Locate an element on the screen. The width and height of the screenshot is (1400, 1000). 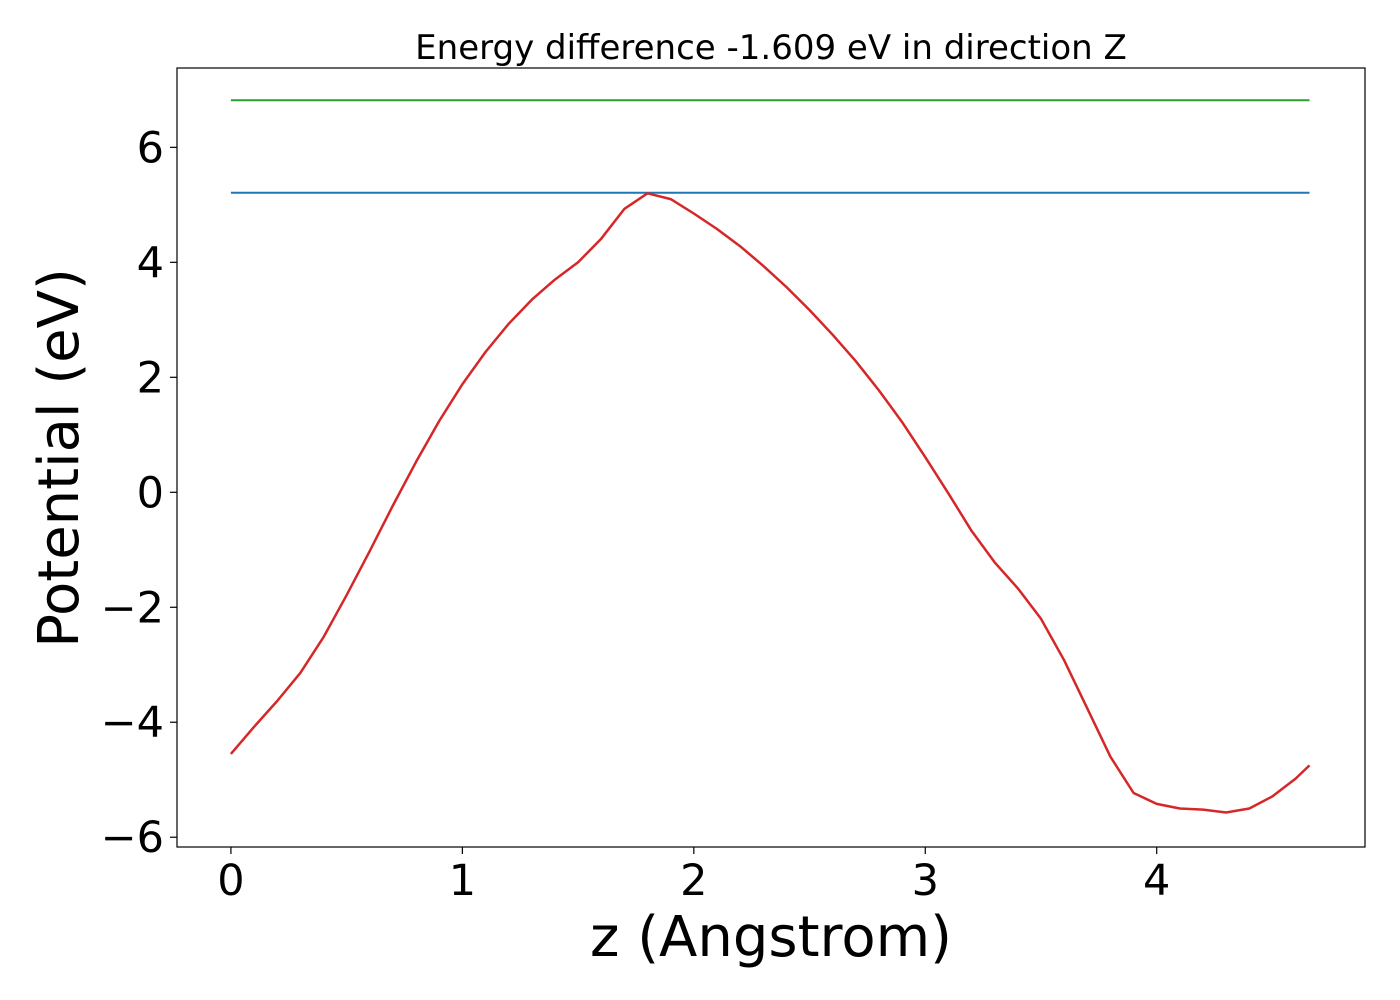
y-tick-label: 6 is located at coordinates (150, 148).